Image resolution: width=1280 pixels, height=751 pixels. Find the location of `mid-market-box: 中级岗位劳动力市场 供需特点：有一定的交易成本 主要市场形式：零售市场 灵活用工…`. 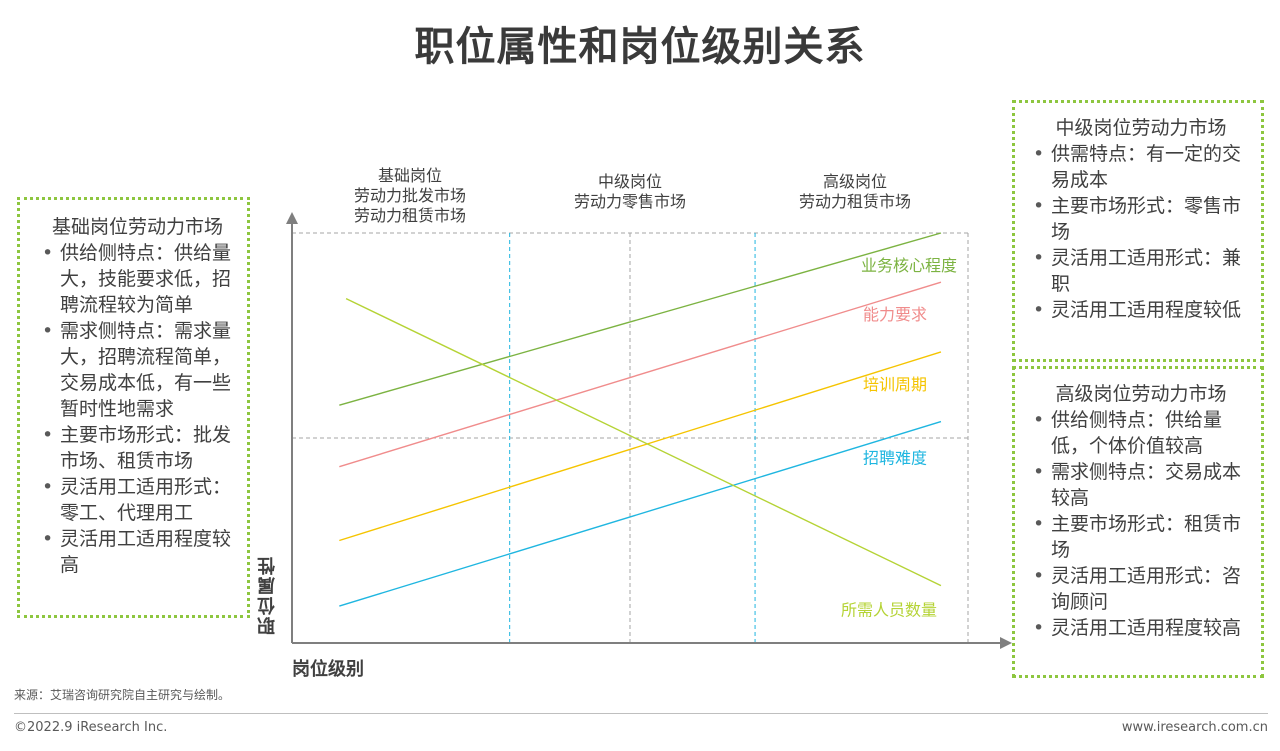

mid-market-box: 中级岗位劳动力市场 供需特点：有一定的交易成本 主要市场形式：零售市场 灵活用工… is located at coordinates (1138, 231).